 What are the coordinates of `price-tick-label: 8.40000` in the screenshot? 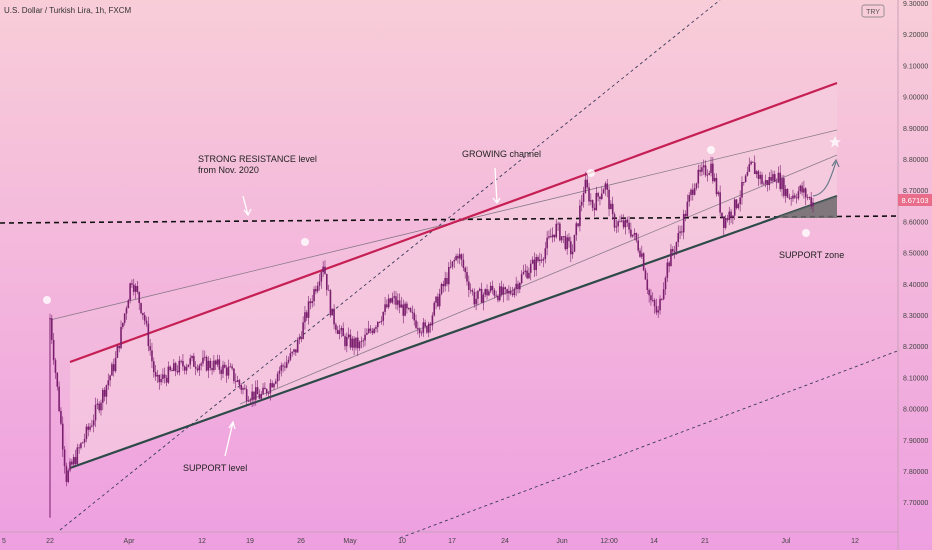 It's located at (915, 285).